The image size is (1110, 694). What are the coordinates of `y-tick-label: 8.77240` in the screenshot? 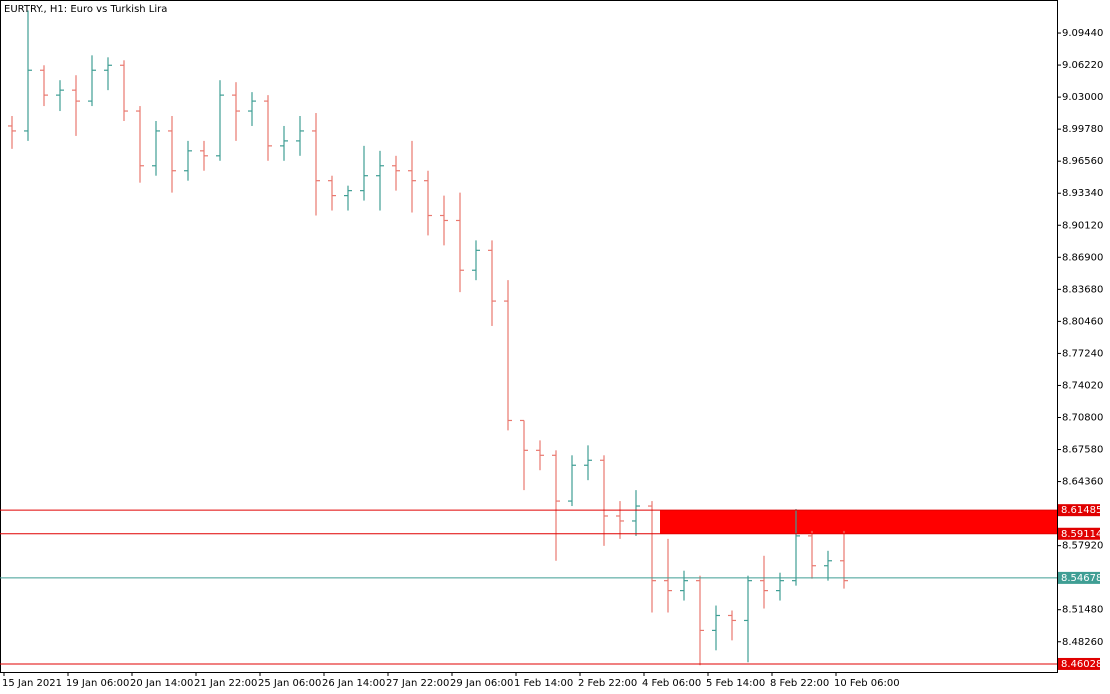 It's located at (1082, 353).